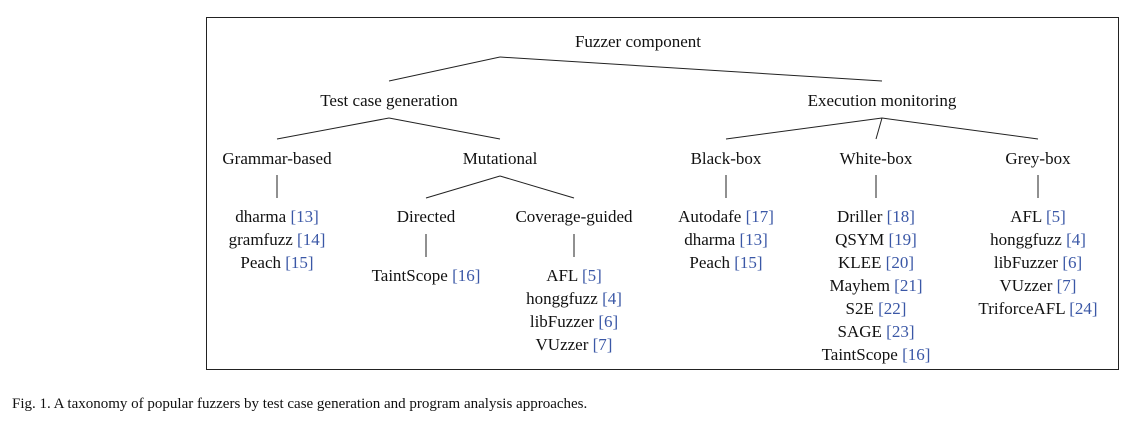 This screenshot has height=427, width=1138. I want to click on tool-citation-link: [19], so click(903, 239).